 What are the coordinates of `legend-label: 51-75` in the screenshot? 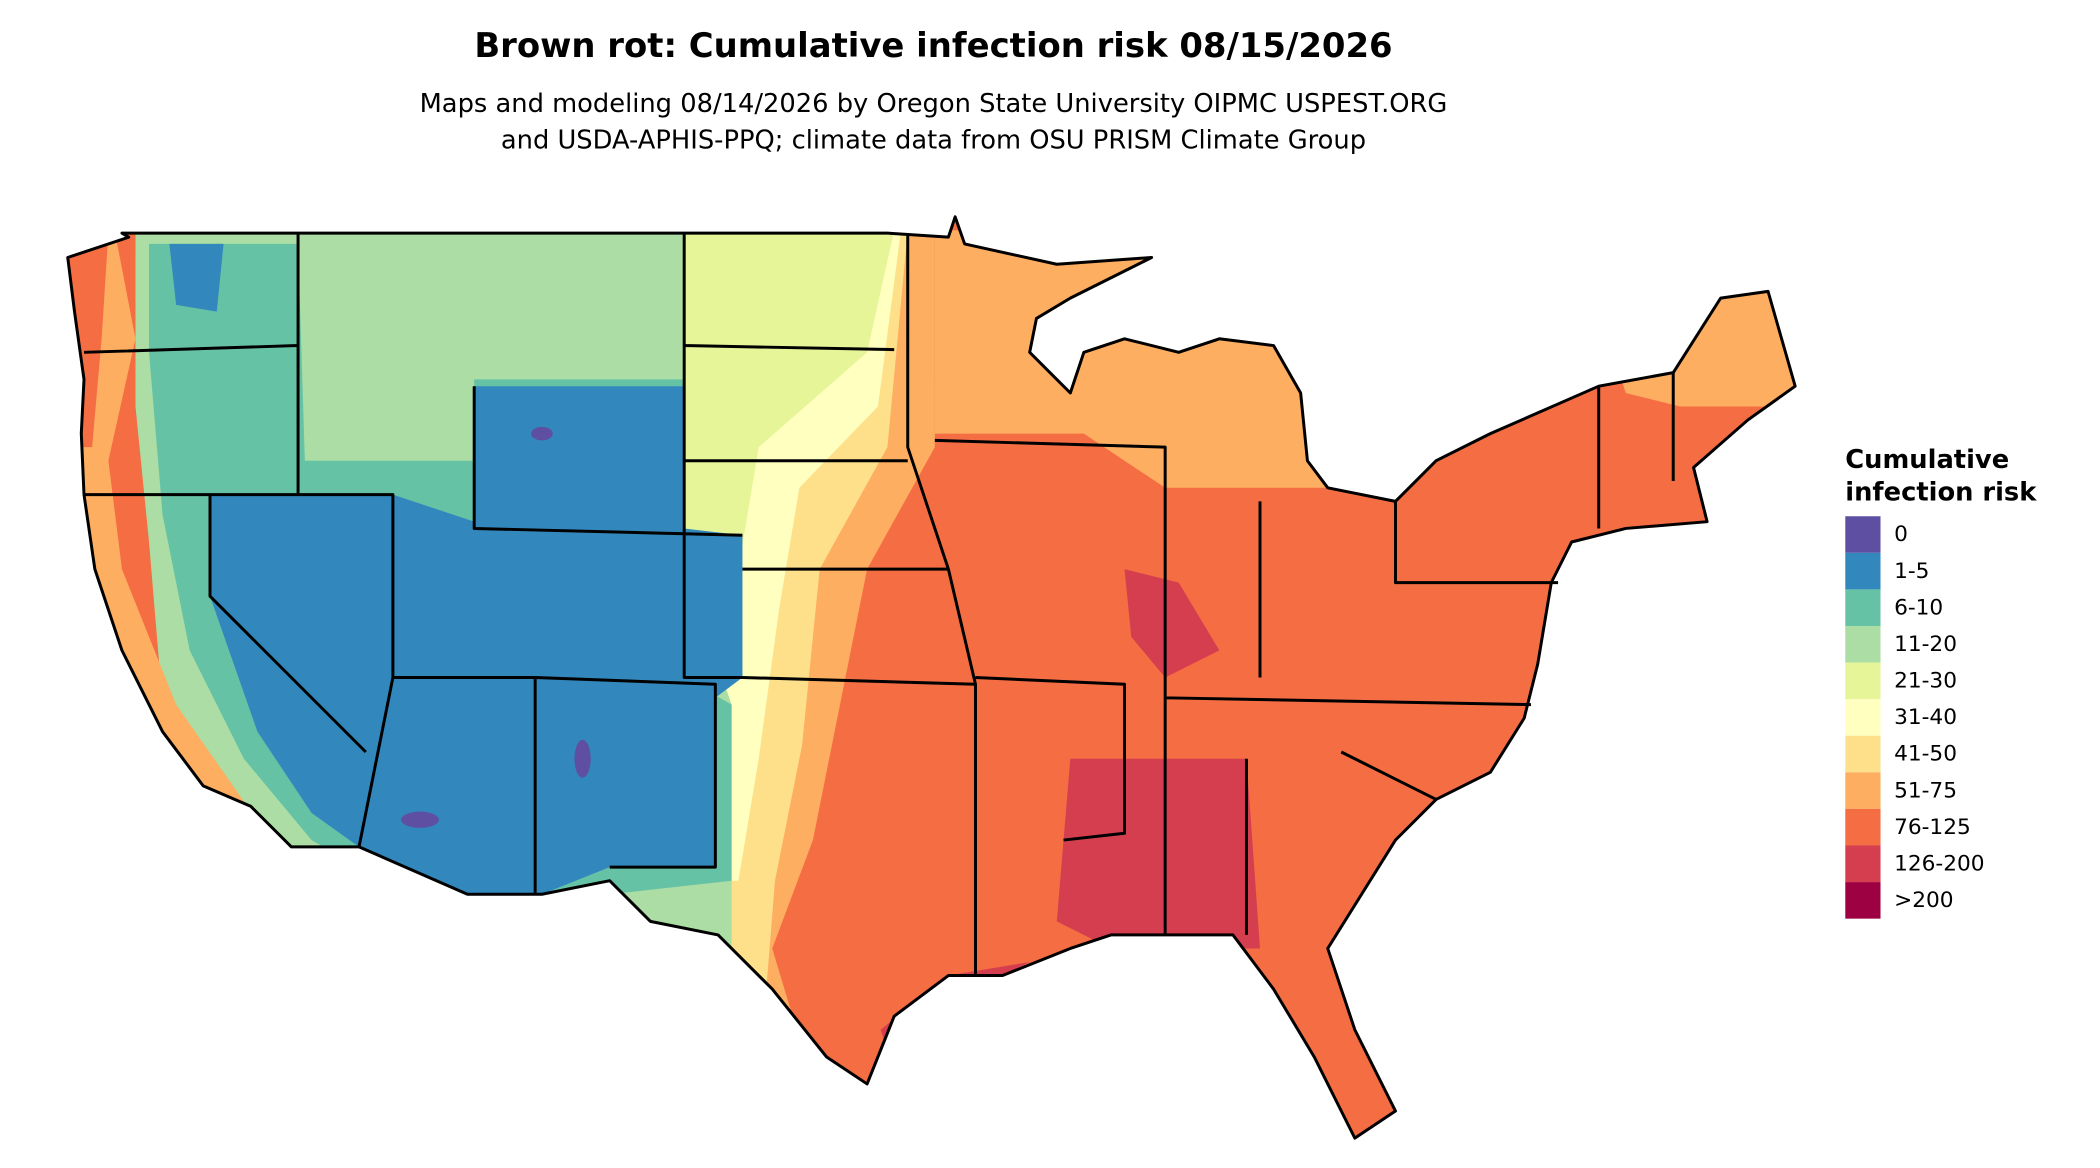 It's located at (1925, 790).